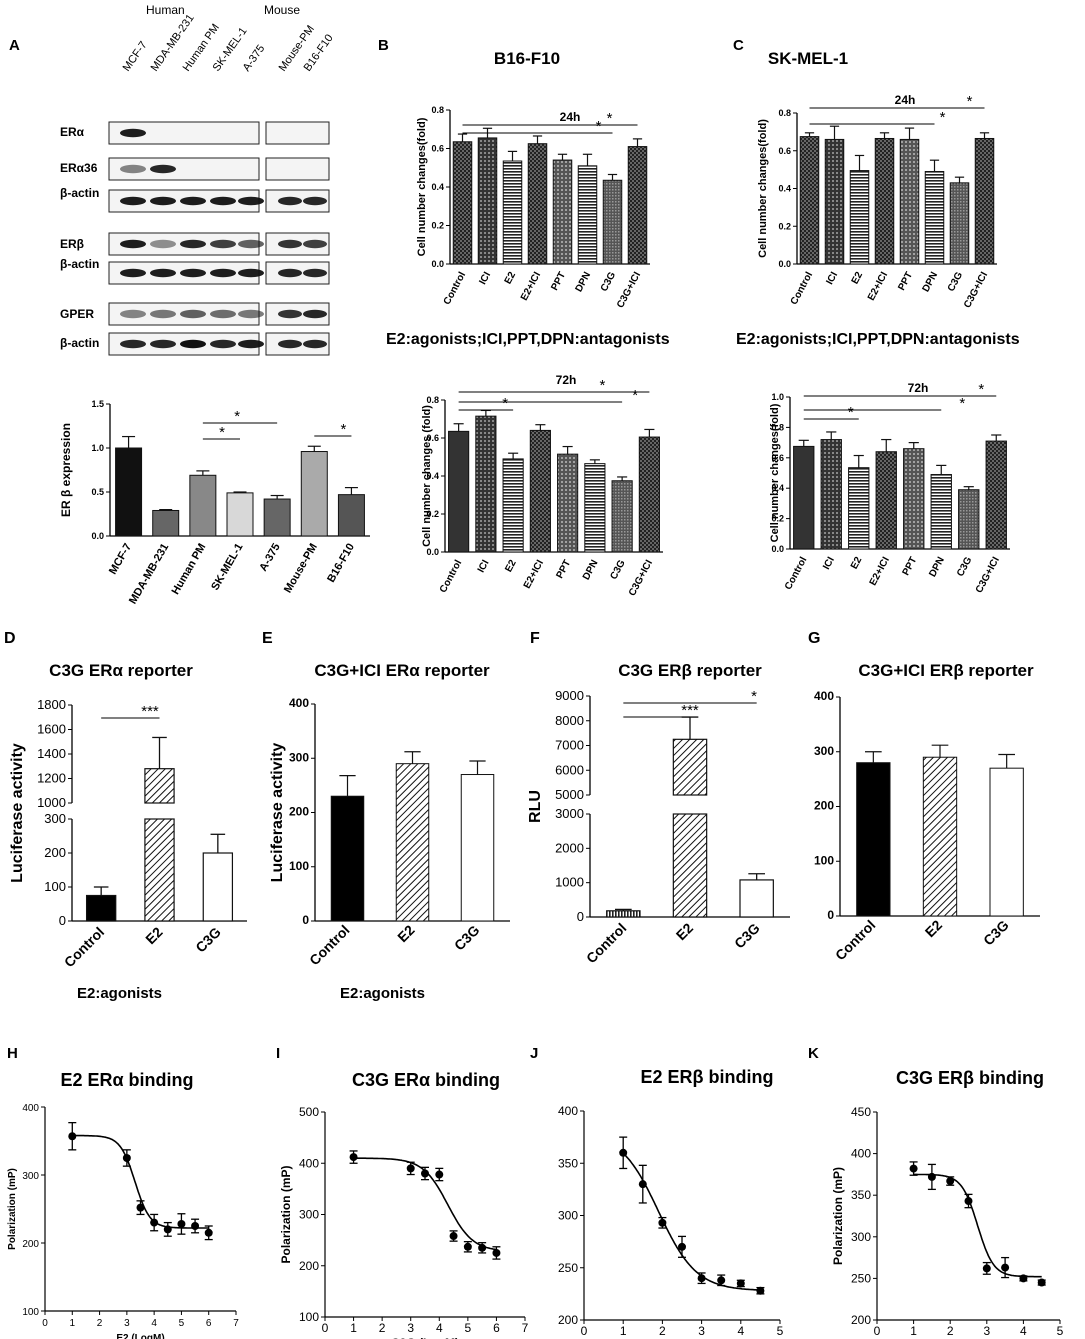 The width and height of the screenshot is (1085, 1339). What do you see at coordinates (905, 100) in the screenshot?
I see `chart-subtitle: 24h` at bounding box center [905, 100].